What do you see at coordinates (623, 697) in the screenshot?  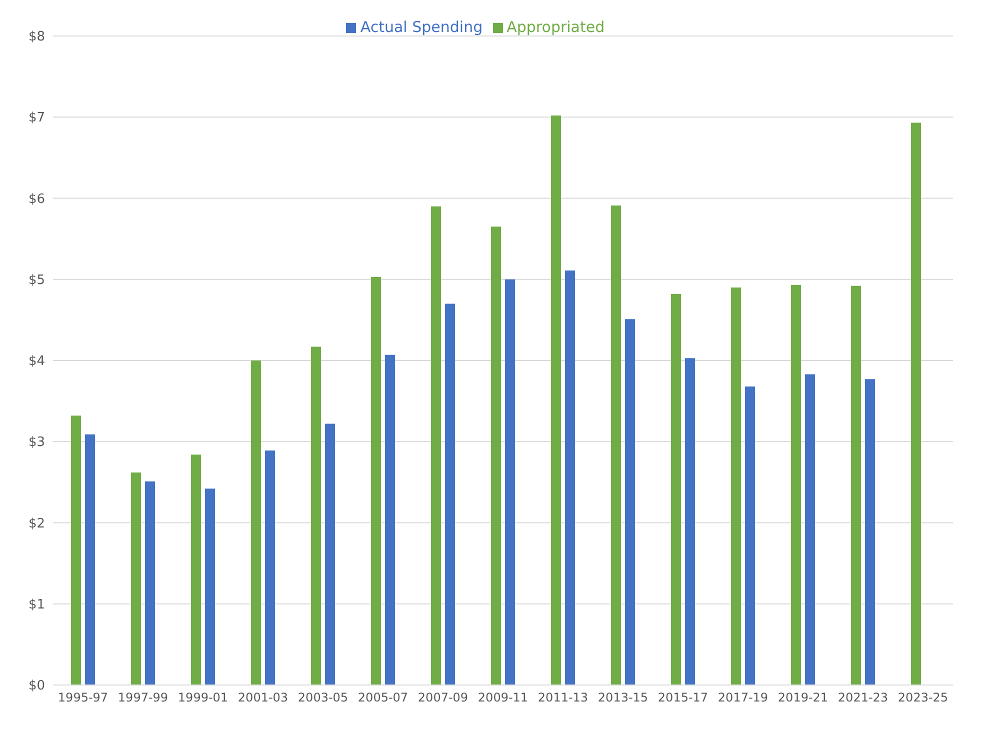 I see `x-tick-label: 2013-15` at bounding box center [623, 697].